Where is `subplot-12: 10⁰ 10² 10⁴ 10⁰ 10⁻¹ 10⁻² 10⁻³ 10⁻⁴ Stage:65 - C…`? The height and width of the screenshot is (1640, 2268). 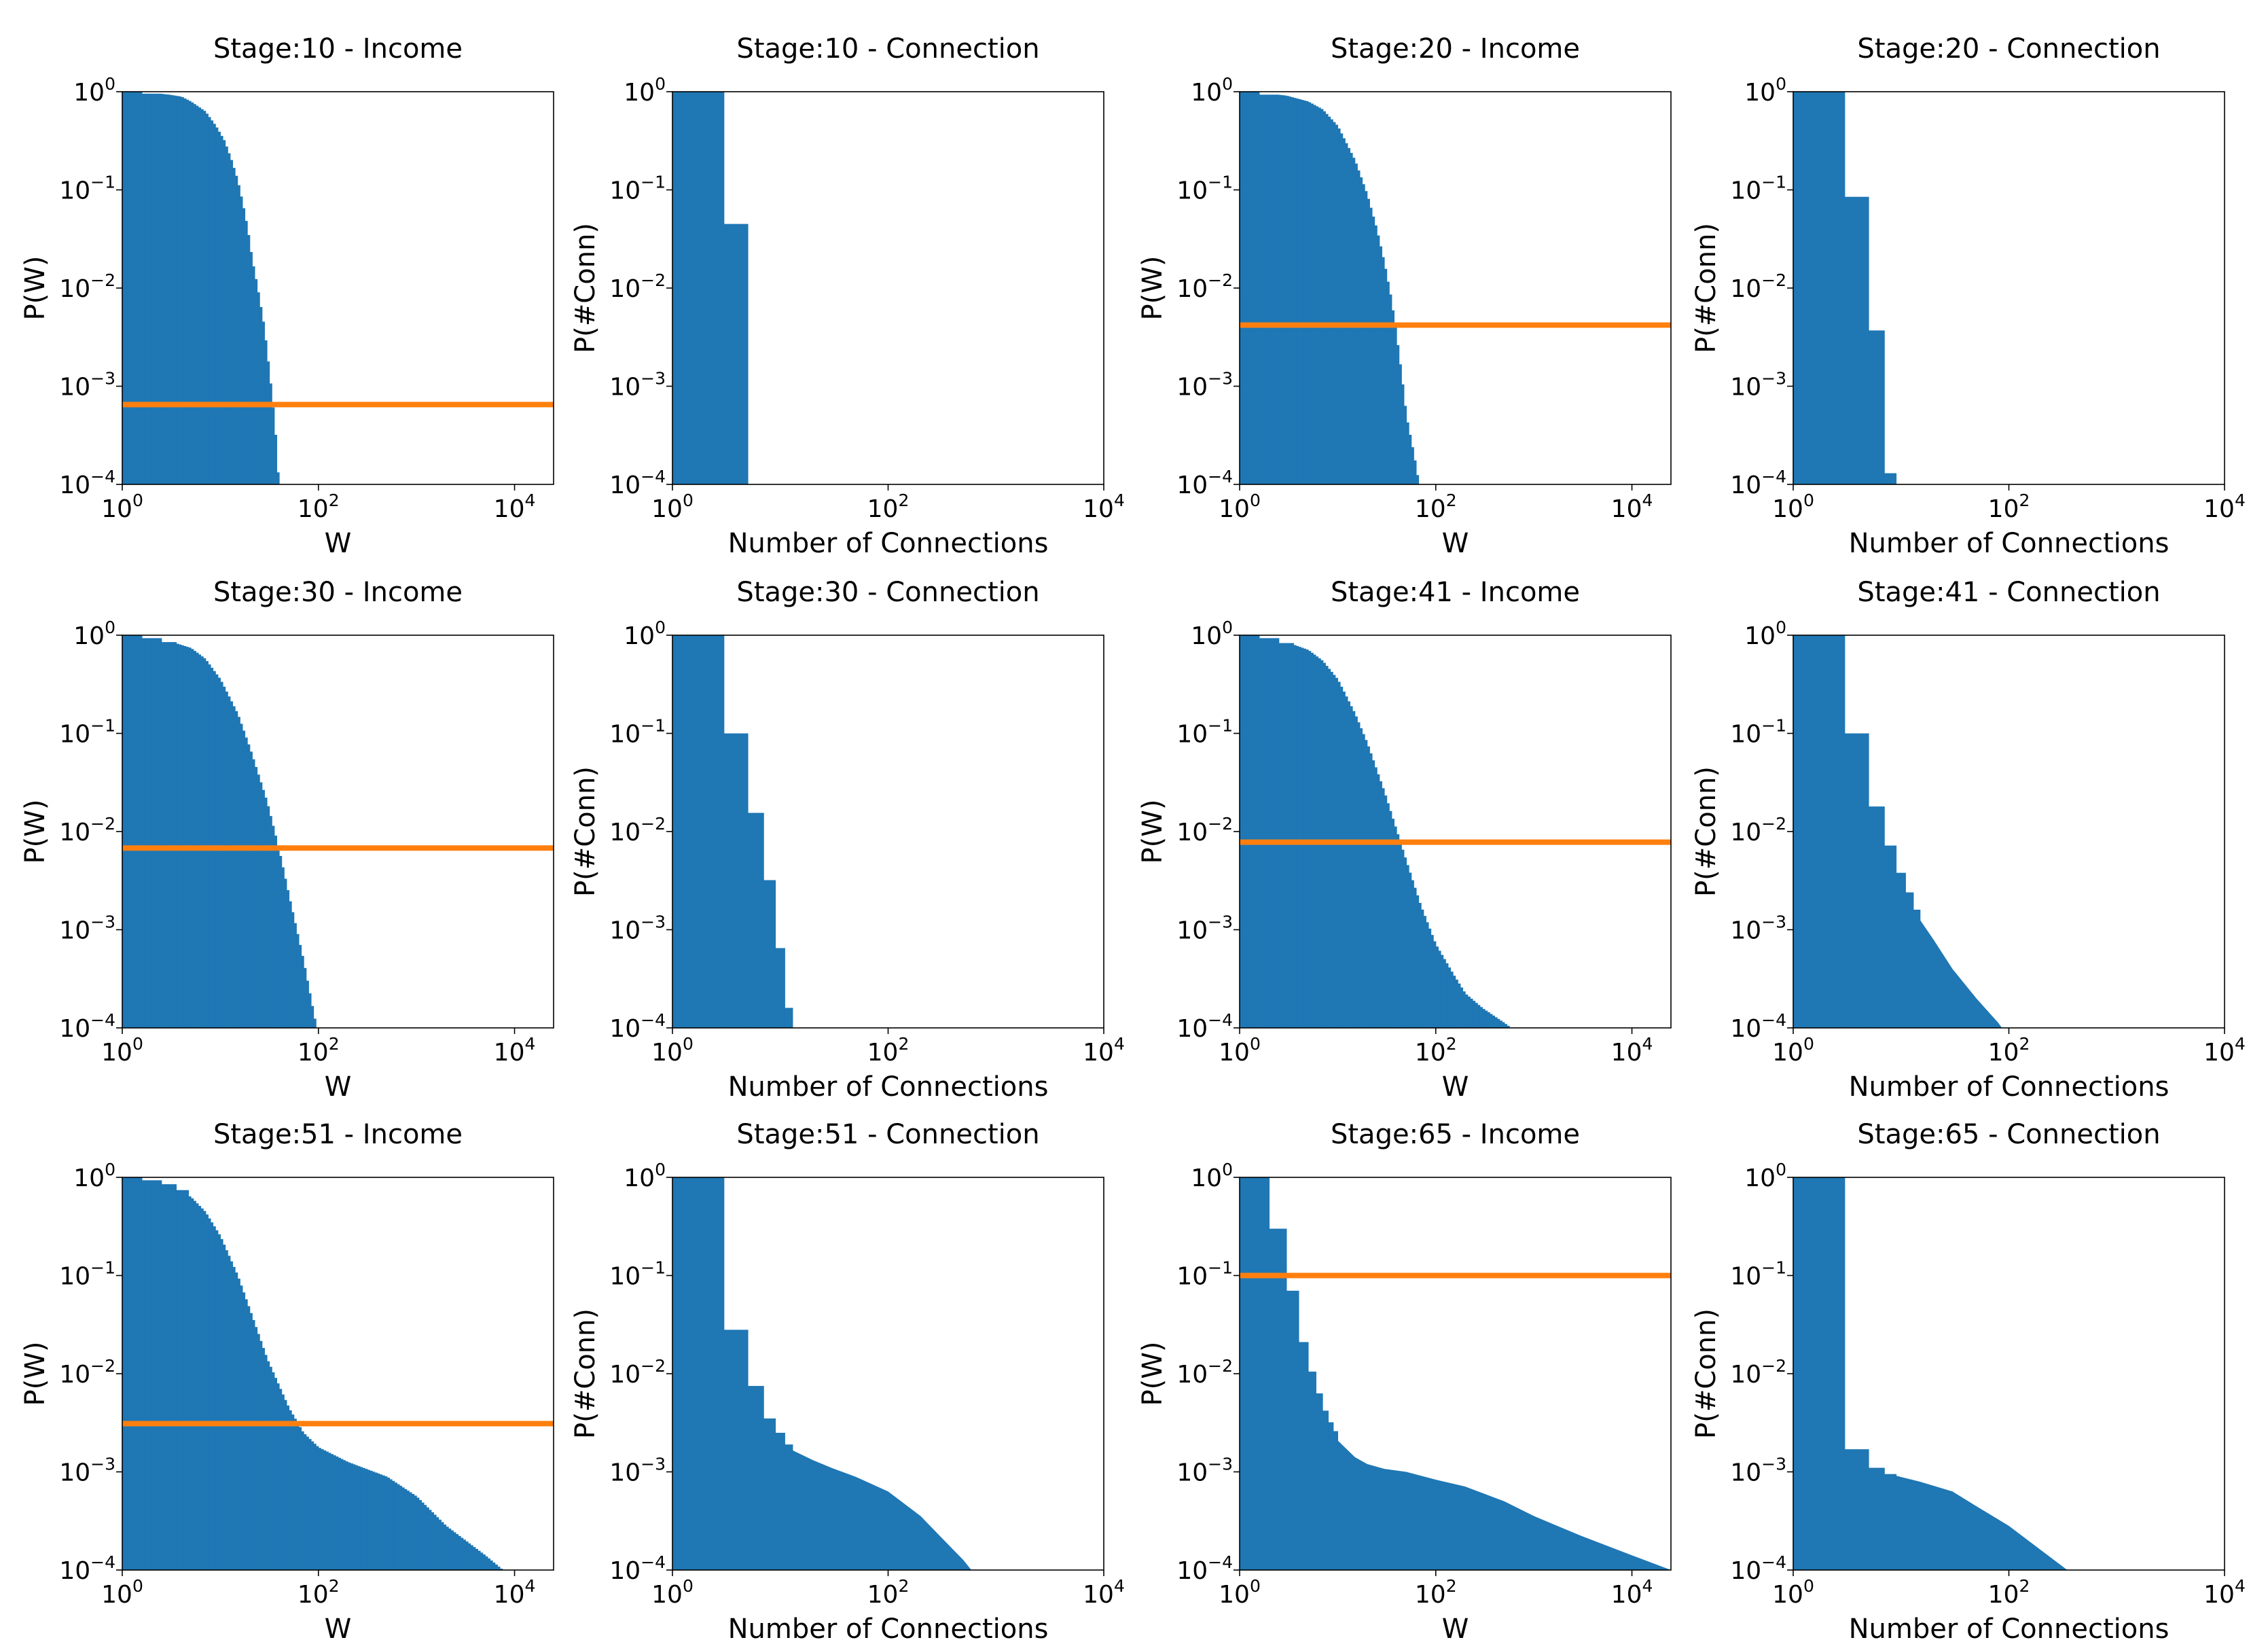
subplot-12: 10⁰ 10² 10⁴ 10⁰ 10⁻¹ 10⁻² 10⁻³ 10⁻⁴ Stage:65 - C… is located at coordinates (1969, 1379).